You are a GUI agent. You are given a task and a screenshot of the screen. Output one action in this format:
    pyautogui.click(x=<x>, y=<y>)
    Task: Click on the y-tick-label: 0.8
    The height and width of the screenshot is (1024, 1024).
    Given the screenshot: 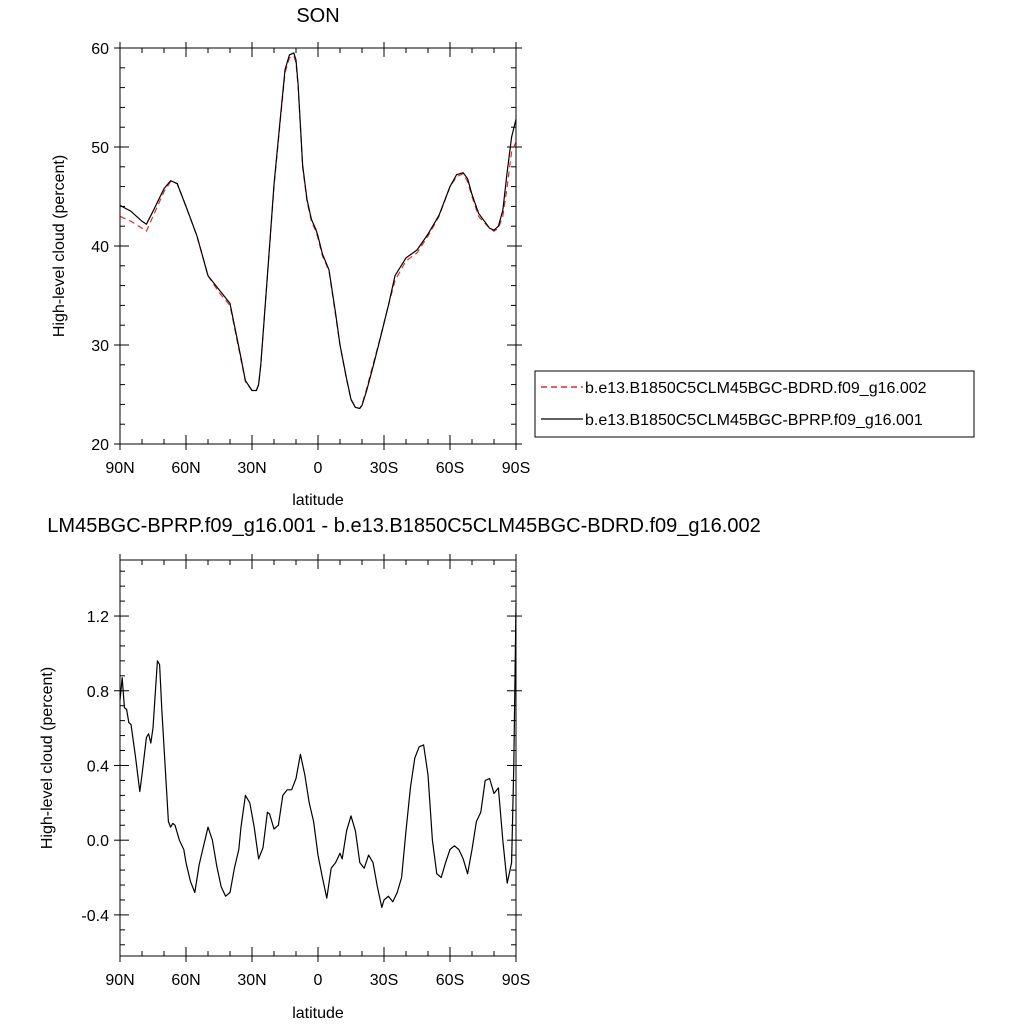 What is the action you would take?
    pyautogui.click(x=98, y=692)
    